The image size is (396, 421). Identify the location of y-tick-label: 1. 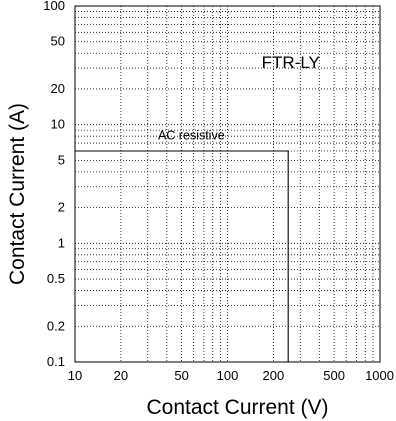
(61, 242).